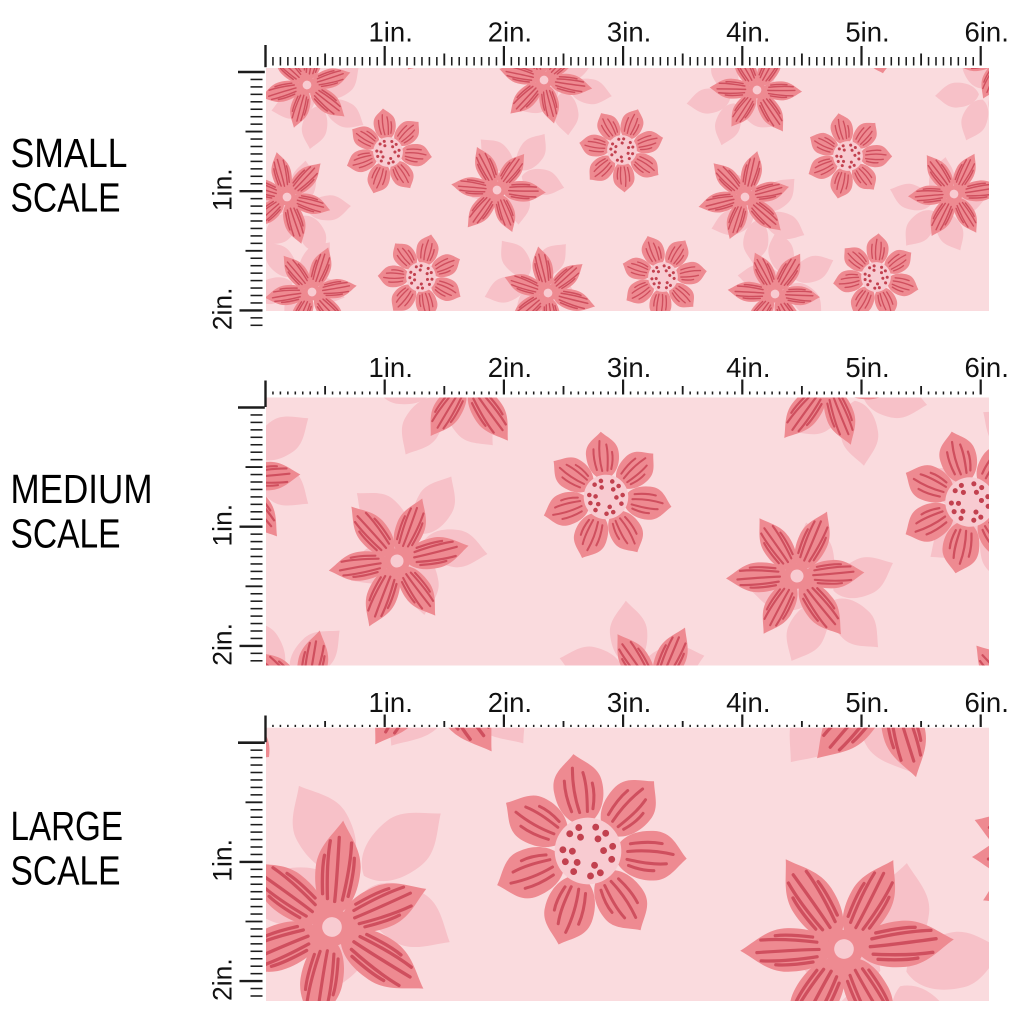 The image size is (1024, 1029). What do you see at coordinates (69, 153) in the screenshot?
I see `svg-text: SMALL` at bounding box center [69, 153].